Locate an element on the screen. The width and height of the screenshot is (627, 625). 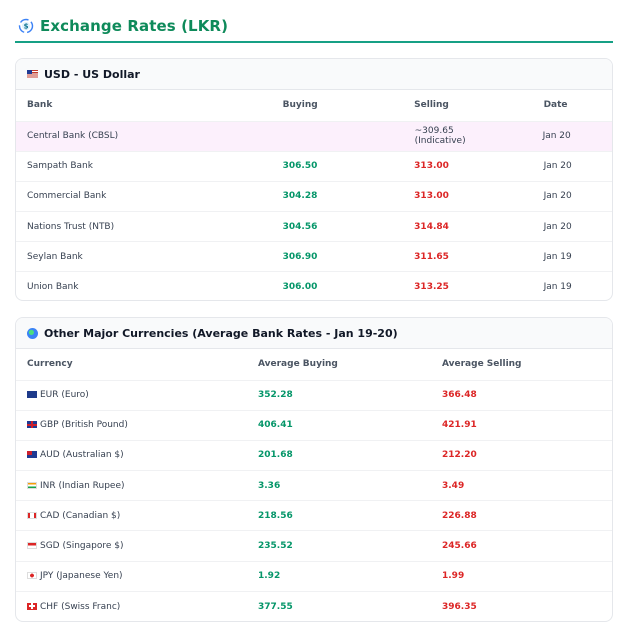
currency-name: CAD (Canadian $) is located at coordinates (80, 515).